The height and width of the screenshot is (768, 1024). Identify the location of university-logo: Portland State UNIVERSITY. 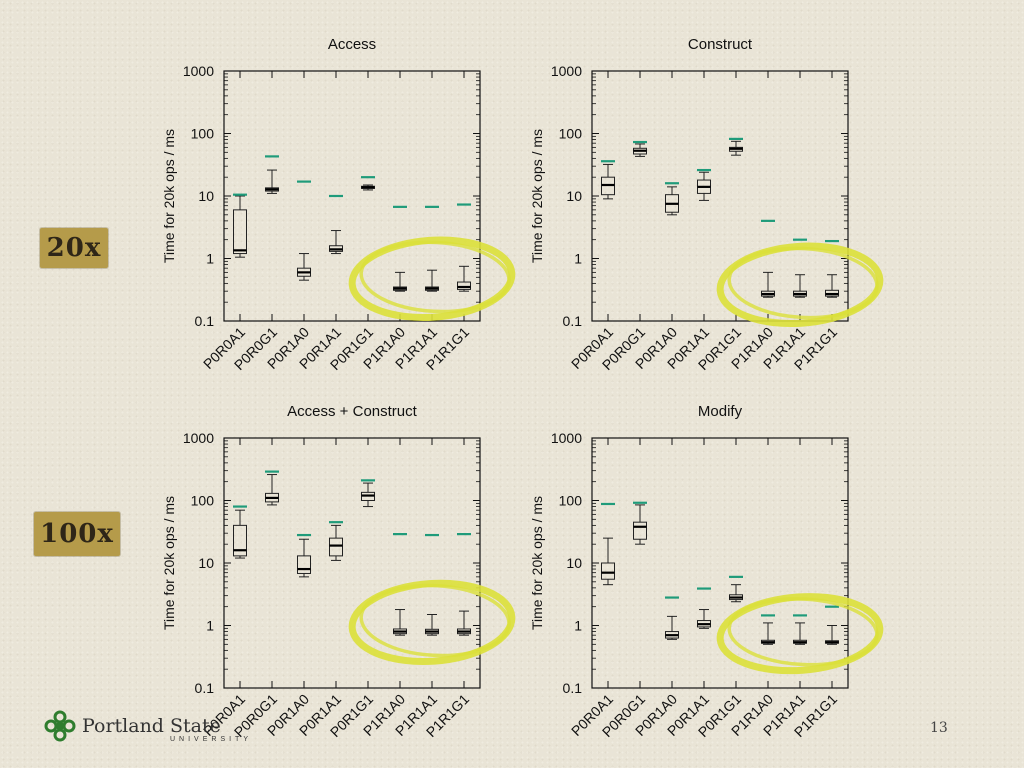
(146, 726).